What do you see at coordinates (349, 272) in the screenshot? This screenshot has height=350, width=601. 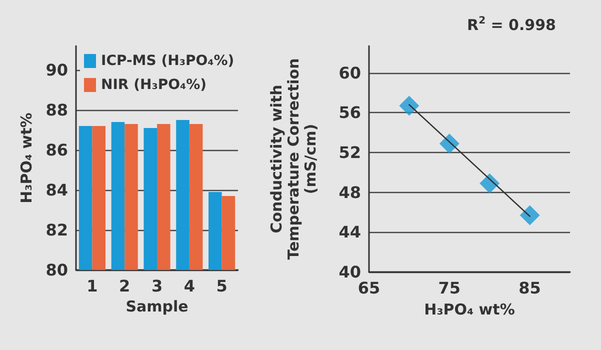 I see `y-tick-label: 40` at bounding box center [349, 272].